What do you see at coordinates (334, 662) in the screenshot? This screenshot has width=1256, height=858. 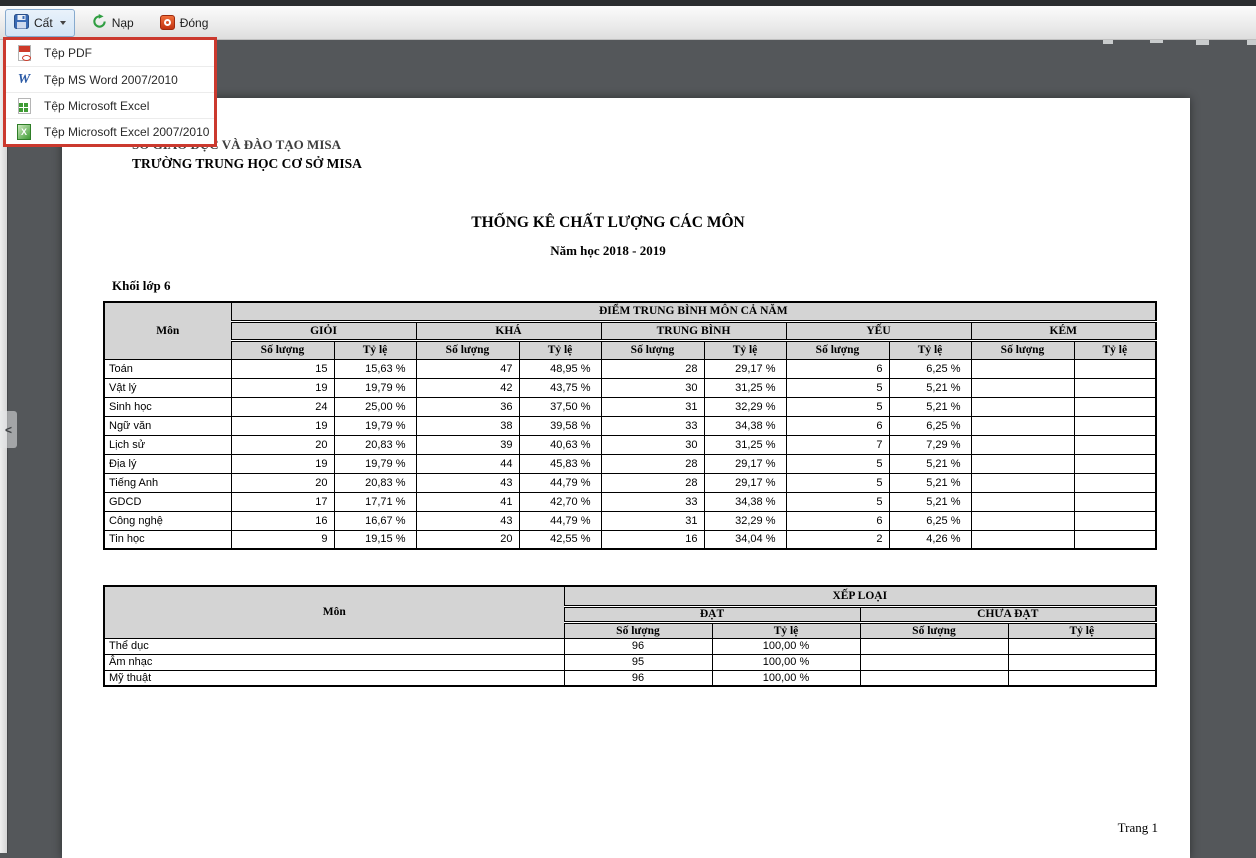 I see `subject-cell: Âm nhạc` at bounding box center [334, 662].